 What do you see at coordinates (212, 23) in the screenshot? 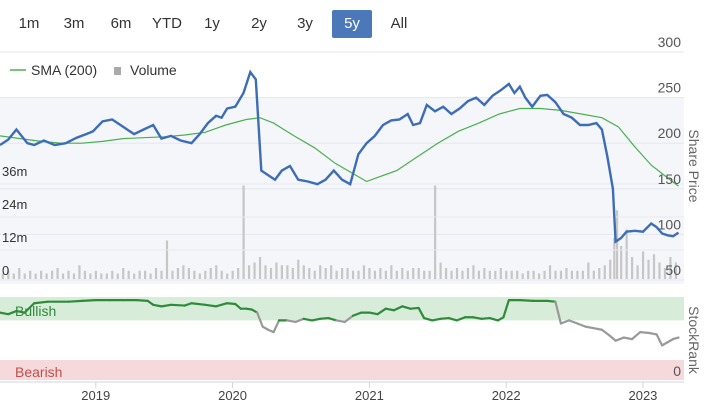
I see `range-button-1y: 1y` at bounding box center [212, 23].